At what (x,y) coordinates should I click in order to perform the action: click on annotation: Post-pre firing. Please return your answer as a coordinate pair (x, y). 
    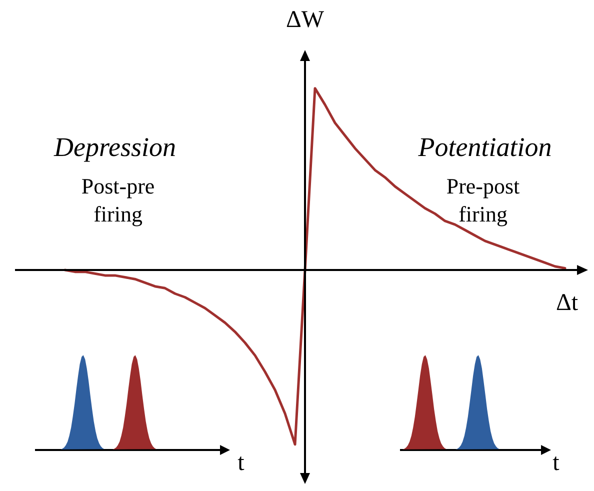
    Looking at the image, I should click on (118, 200).